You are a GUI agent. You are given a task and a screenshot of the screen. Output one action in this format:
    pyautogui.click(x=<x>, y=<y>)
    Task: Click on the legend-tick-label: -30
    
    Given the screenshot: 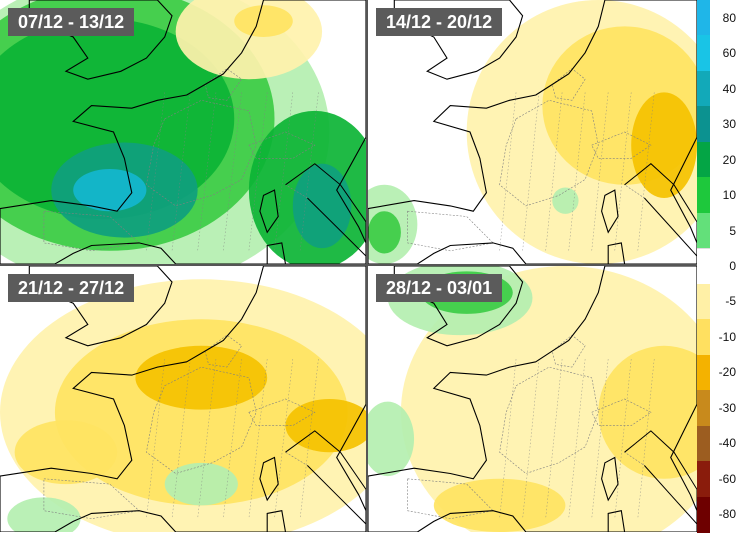 What is the action you would take?
    pyautogui.click(x=727, y=407)
    